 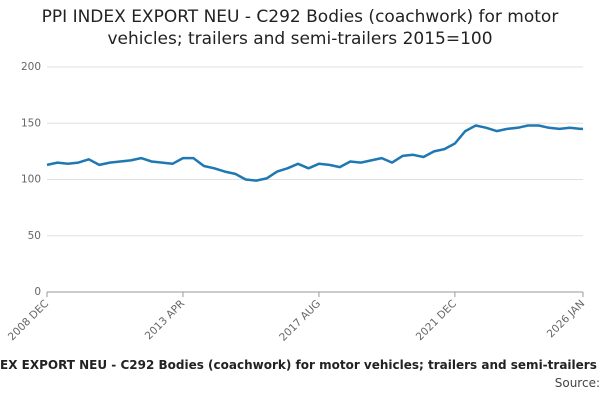 What do you see at coordinates (300, 321) in the screenshot?
I see `x-tick-label: 2017 AUG` at bounding box center [300, 321].